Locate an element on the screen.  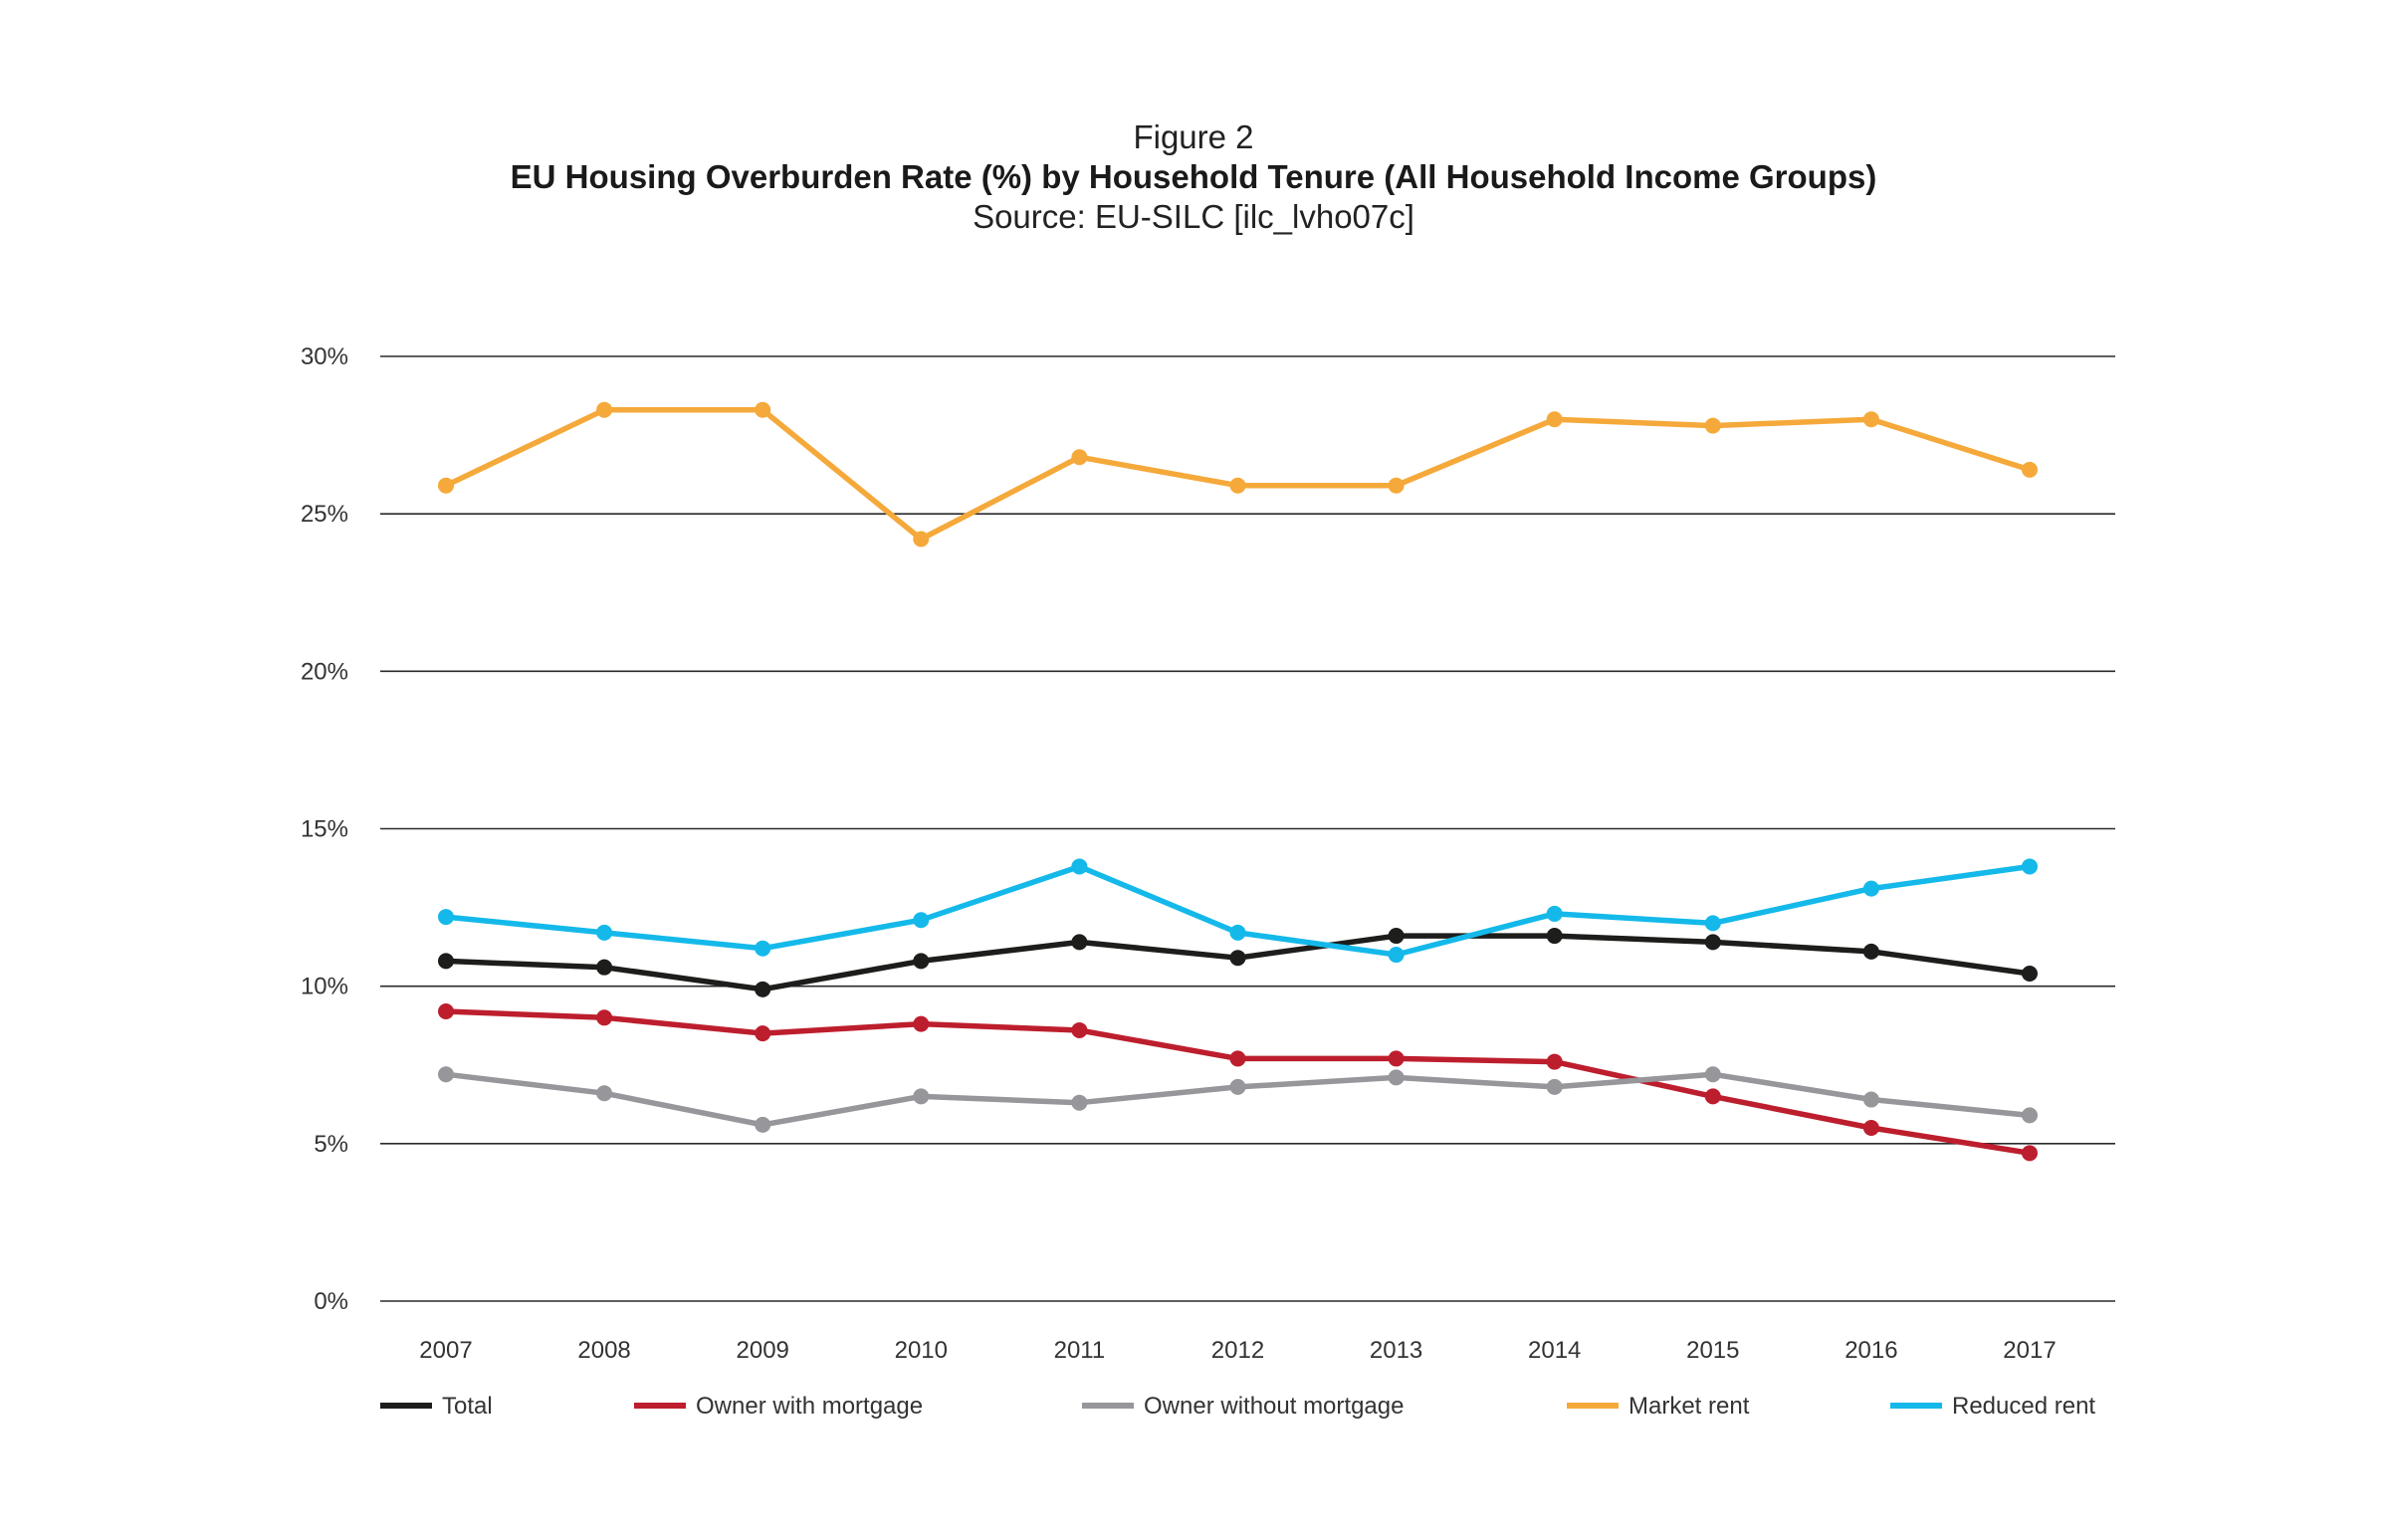
x-tick-label: 2014 is located at coordinates (1555, 1351).